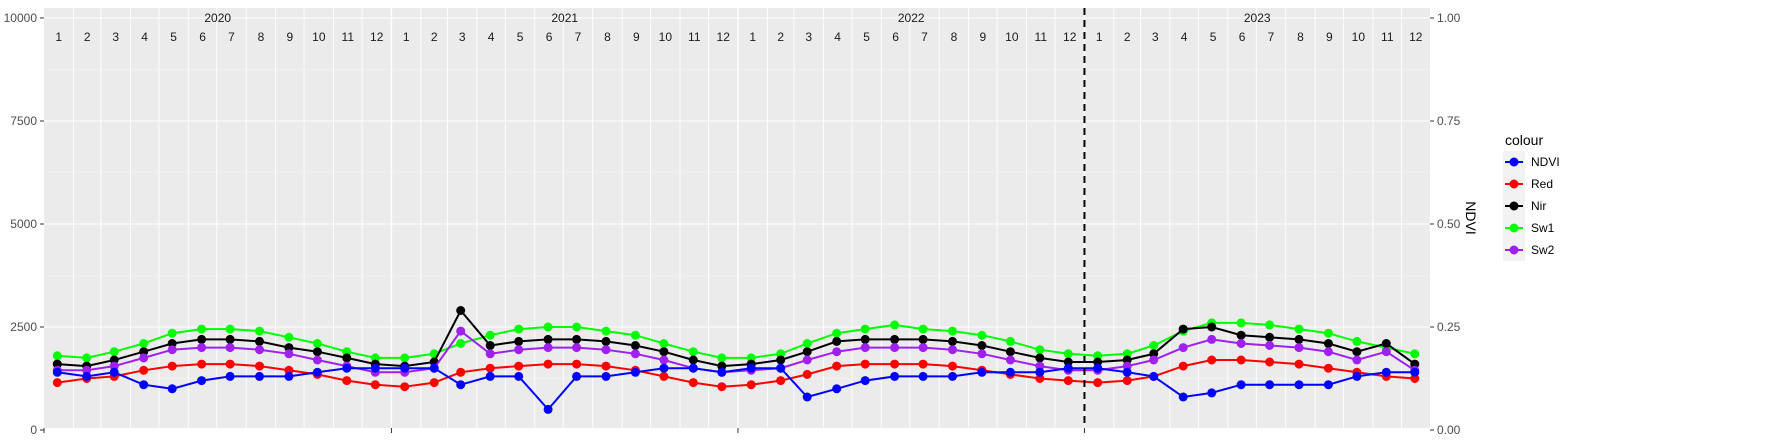 The image size is (1773, 442). Describe the element at coordinates (694, 37) in the screenshot. I see `strip-month-label: 11` at that location.